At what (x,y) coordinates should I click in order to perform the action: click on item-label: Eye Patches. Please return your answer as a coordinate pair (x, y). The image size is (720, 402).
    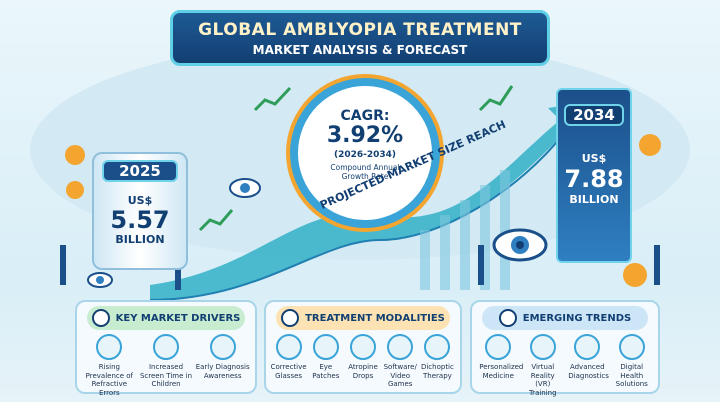
    Looking at the image, I should click on (326, 371).